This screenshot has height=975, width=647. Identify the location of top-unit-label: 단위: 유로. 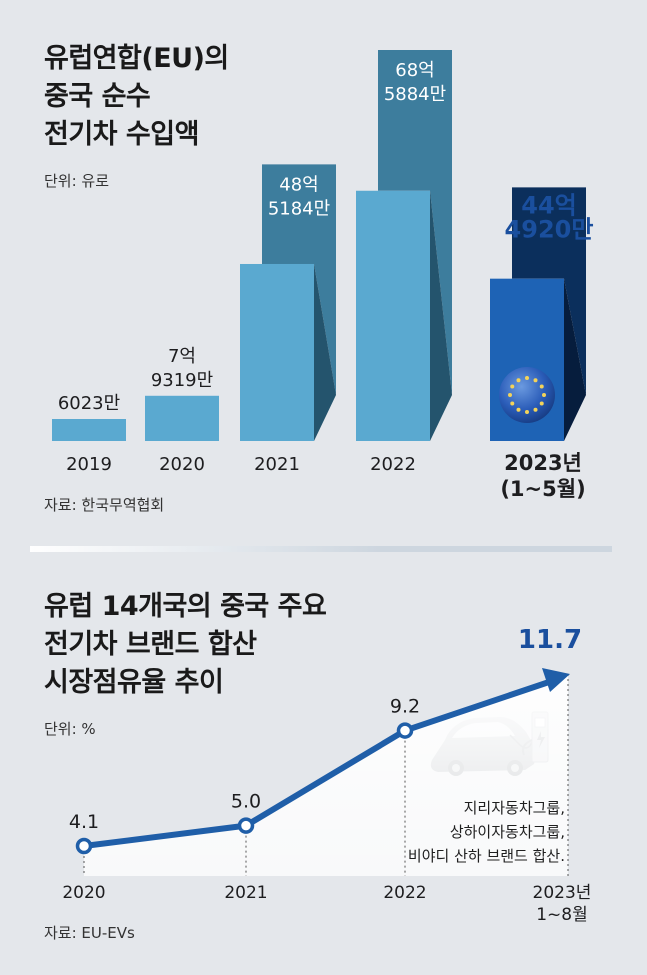
(77, 181).